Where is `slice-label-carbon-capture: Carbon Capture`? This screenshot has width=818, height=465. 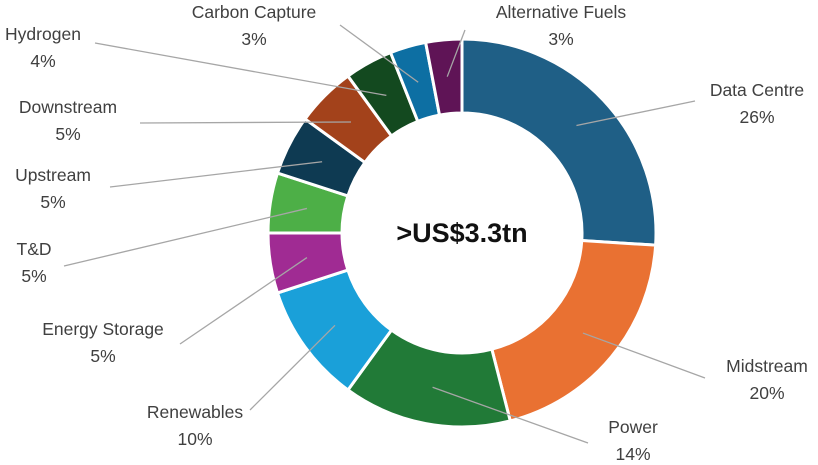 slice-label-carbon-capture: Carbon Capture is located at coordinates (254, 12).